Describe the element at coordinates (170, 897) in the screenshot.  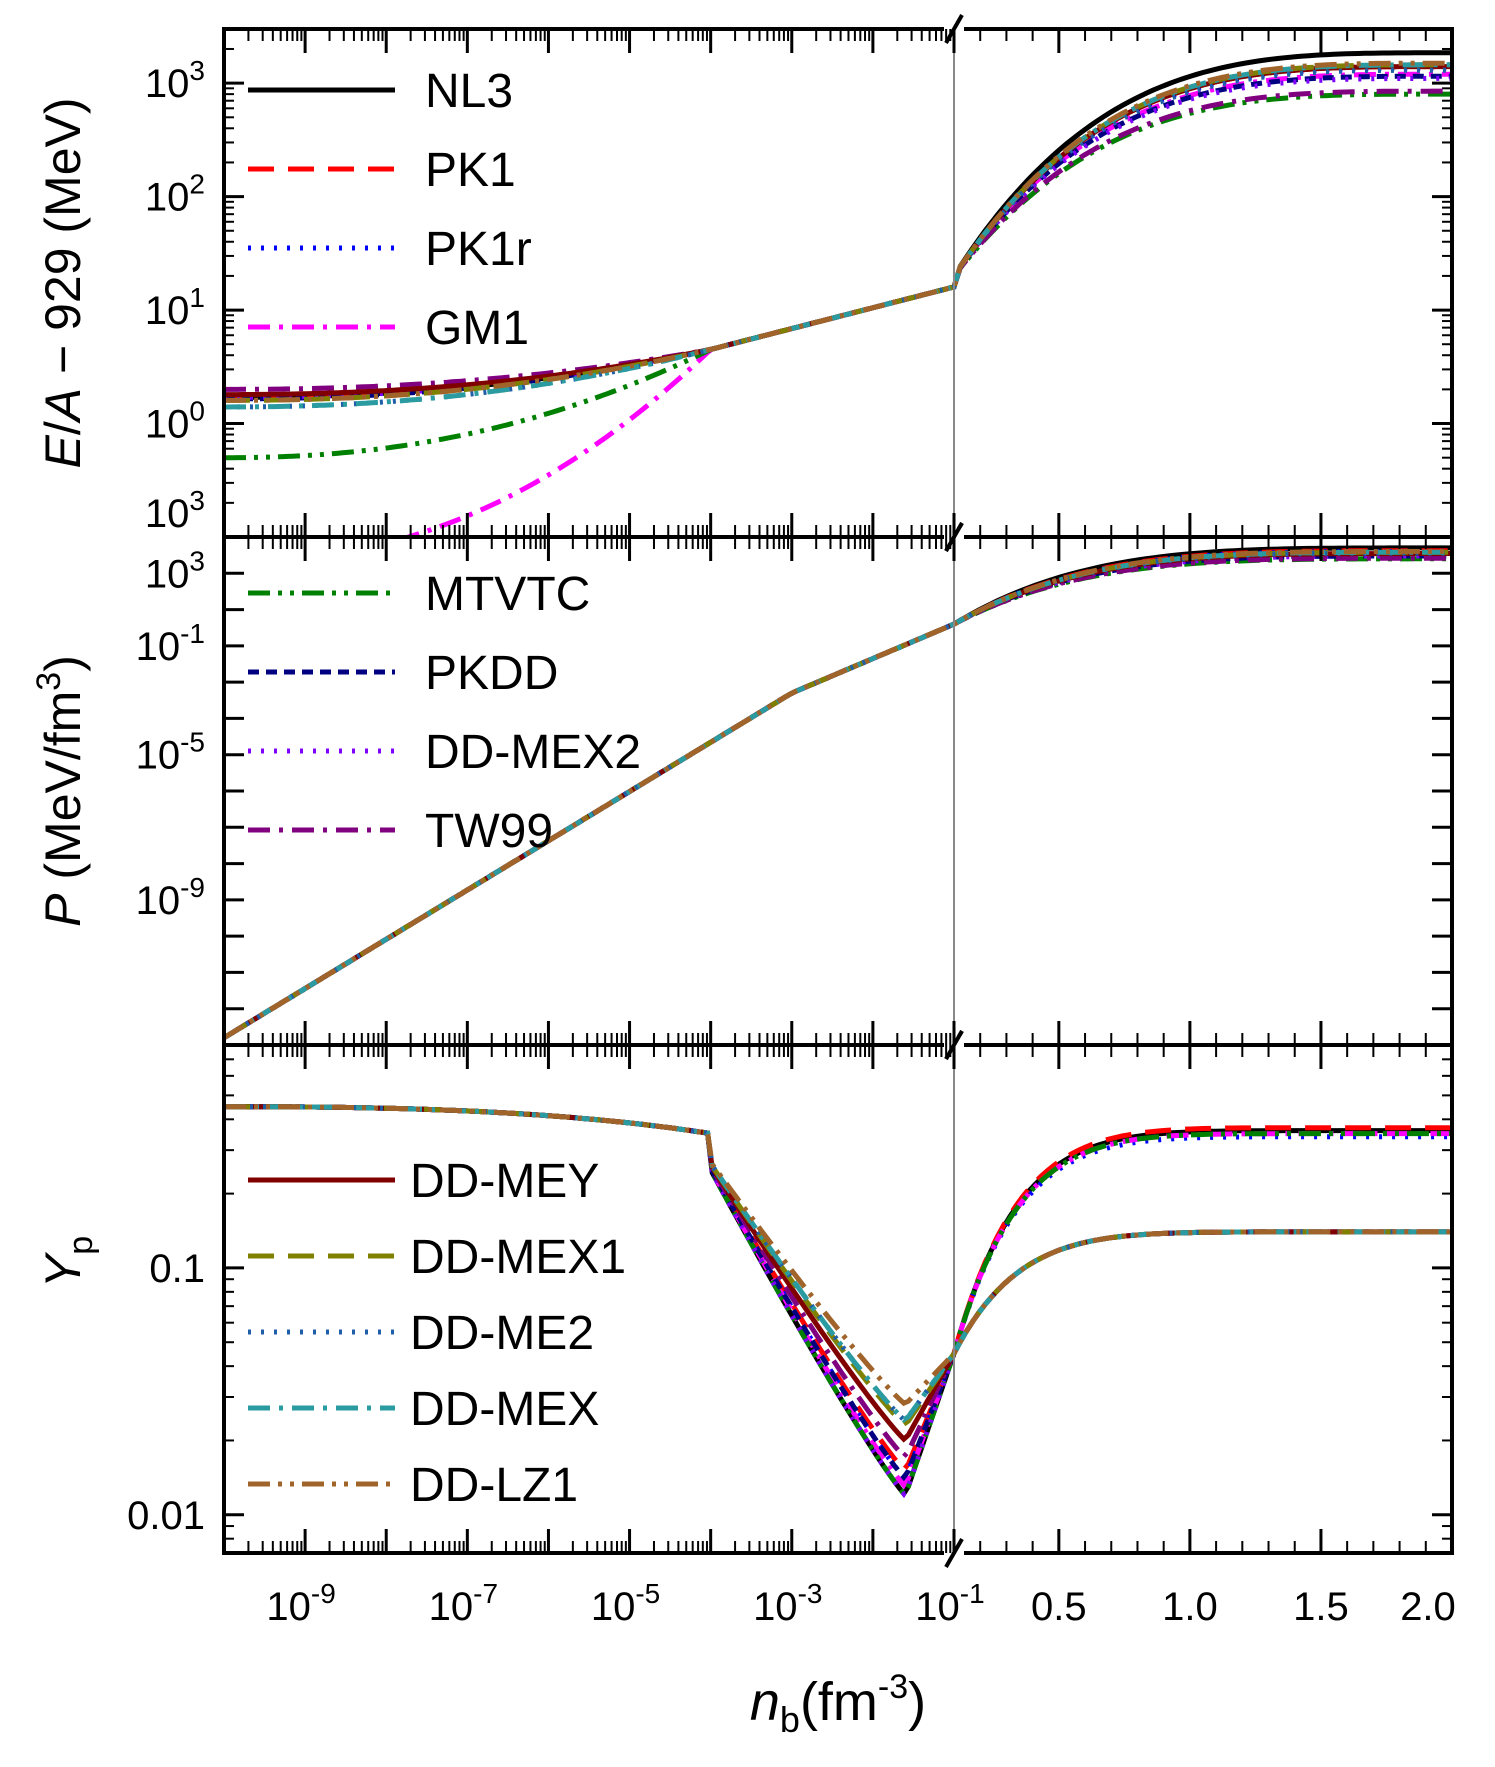
I see `y-tick-label: 10⁻⁹` at that location.